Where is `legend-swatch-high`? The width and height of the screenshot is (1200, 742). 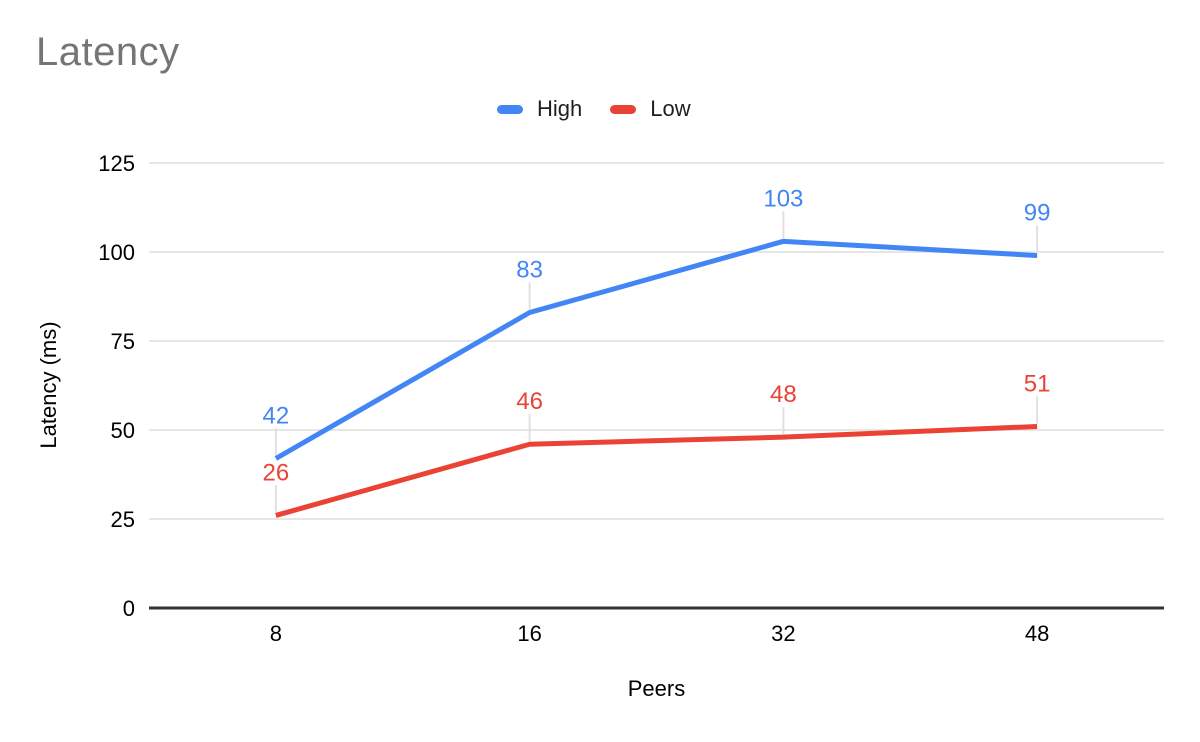
legend-swatch-high is located at coordinates (510, 109).